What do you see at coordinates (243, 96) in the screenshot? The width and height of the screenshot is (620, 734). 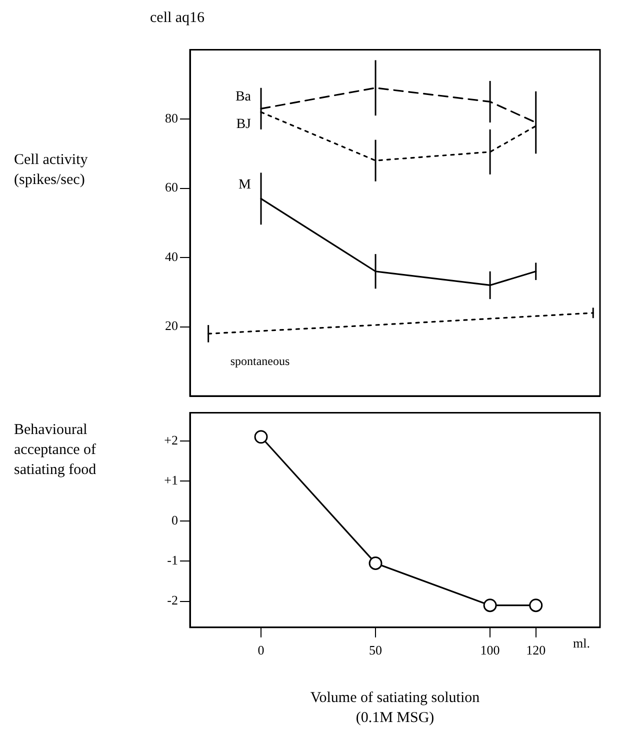 I see `series-label: Ba` at bounding box center [243, 96].